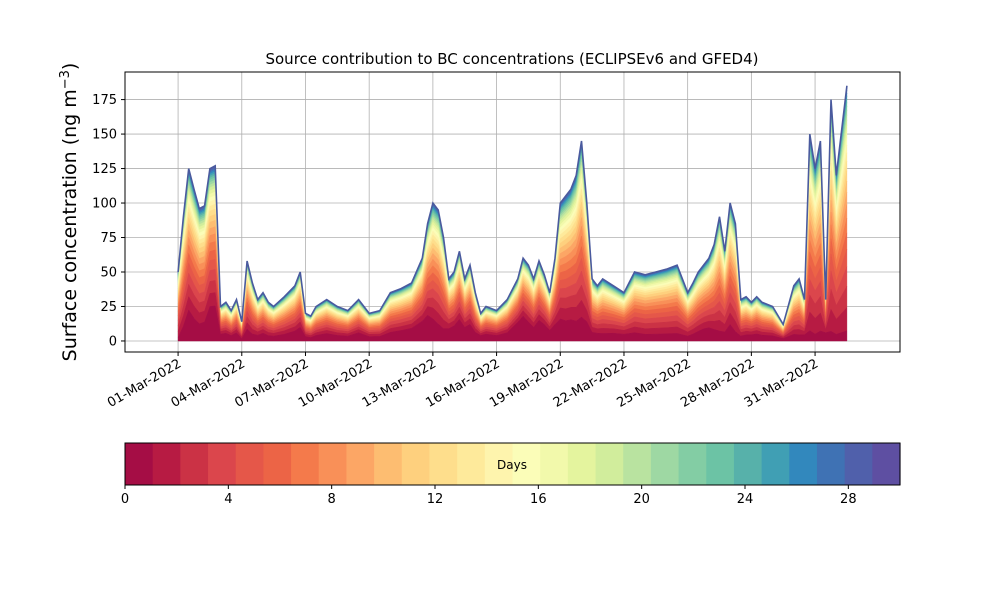  I want to click on colorbar, so click(513, 464).